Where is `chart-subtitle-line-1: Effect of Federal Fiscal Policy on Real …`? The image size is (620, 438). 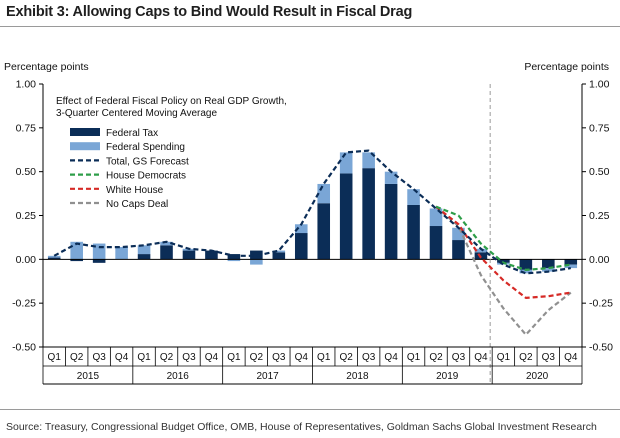 chart-subtitle-line-1: Effect of Federal Fiscal Policy on Real … is located at coordinates (171, 101).